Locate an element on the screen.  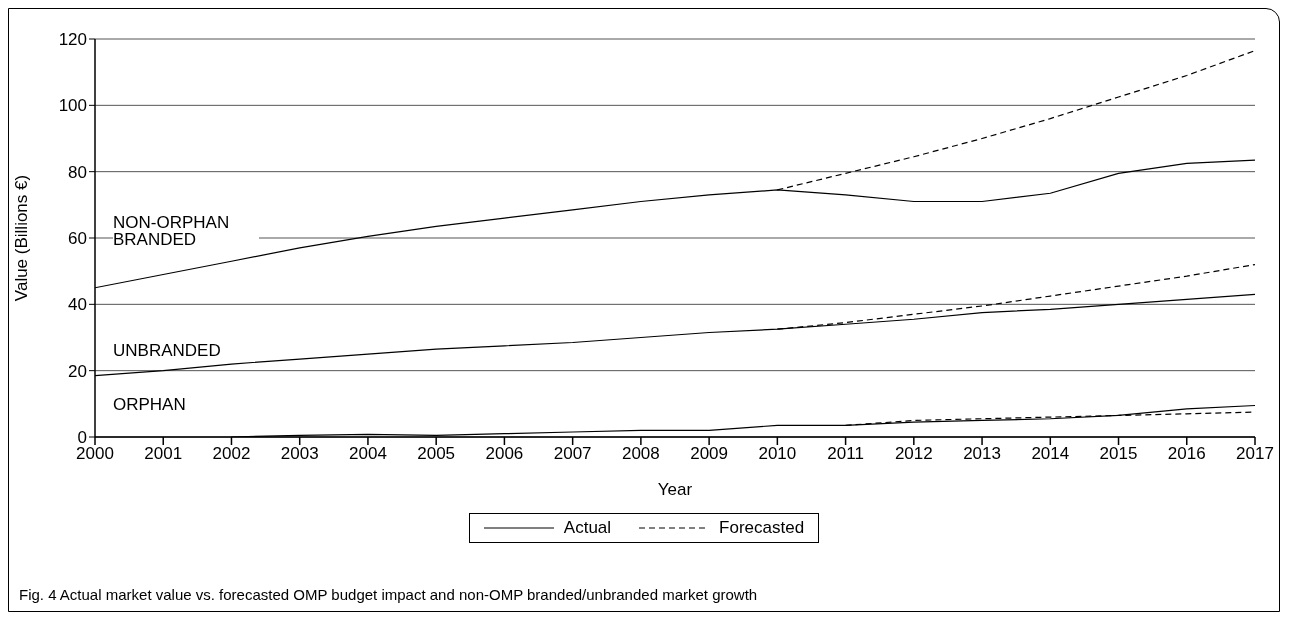
x-tick-label: 2015 is located at coordinates (1118, 454).